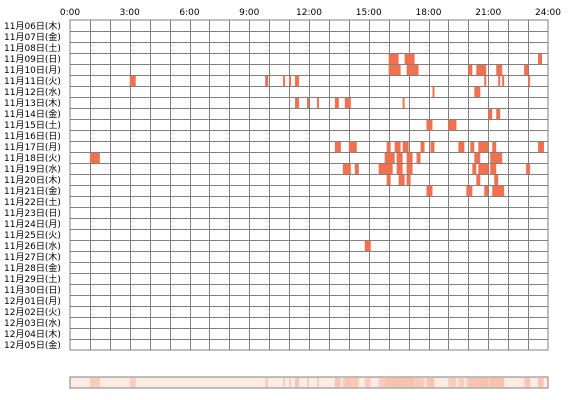 Image resolution: width=570 pixels, height=400 pixels. Describe the element at coordinates (32, 312) in the screenshot. I see `row-label: 12月02日(火)` at that location.